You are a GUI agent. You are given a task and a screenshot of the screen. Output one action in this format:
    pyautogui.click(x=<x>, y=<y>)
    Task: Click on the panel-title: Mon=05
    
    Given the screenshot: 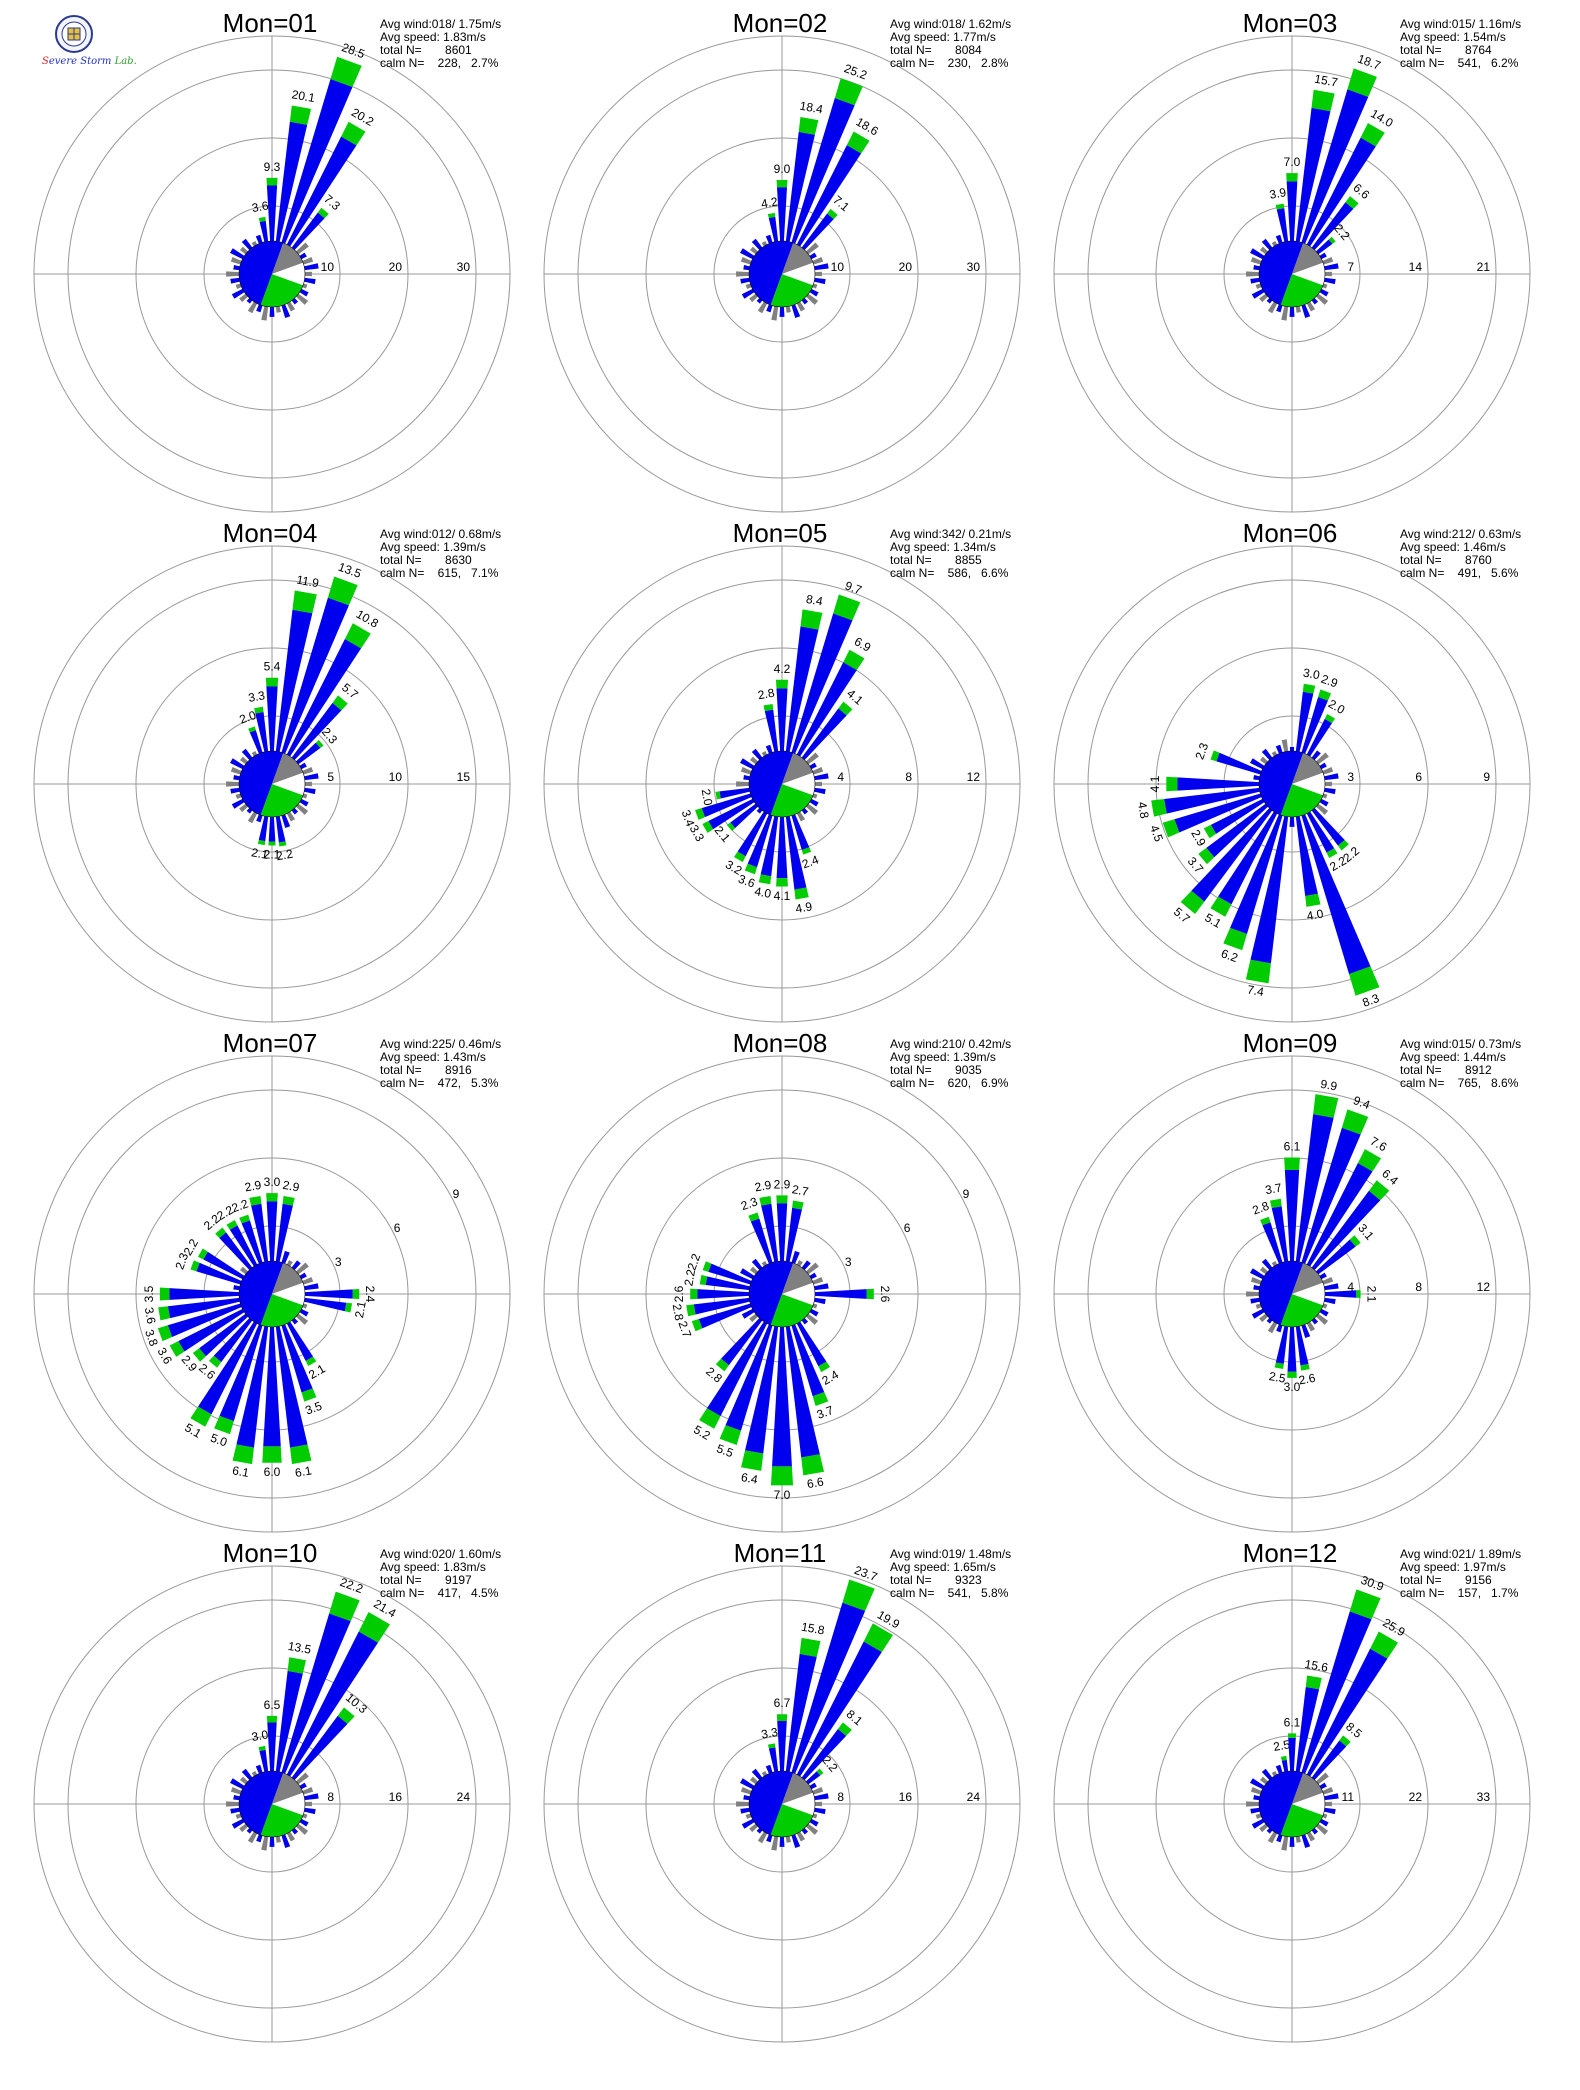 What is the action you would take?
    pyautogui.click(x=780, y=533)
    